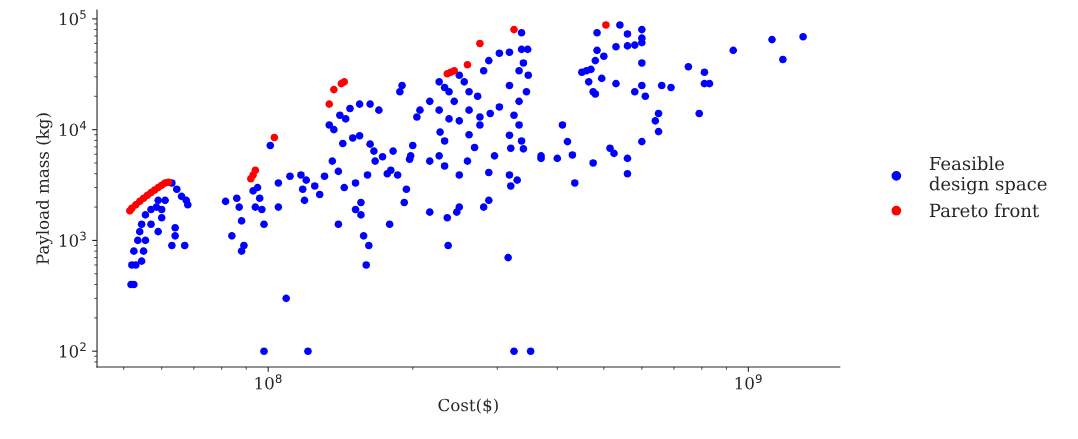 The width and height of the screenshot is (1078, 439). I want to click on y-tick-label: 10$^{2}$, so click(73, 350).